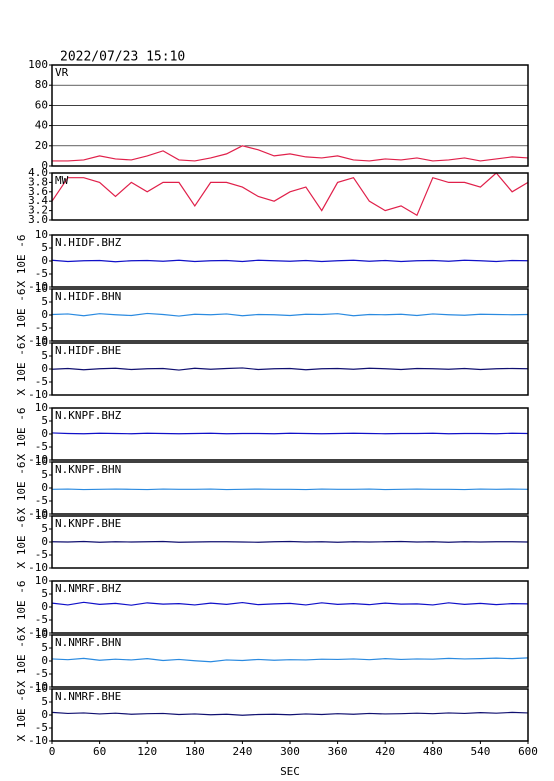 The image size is (554, 781). What do you see at coordinates (38, 181) in the screenshot?
I see `y-tick-label: 3.8` at bounding box center [38, 181].